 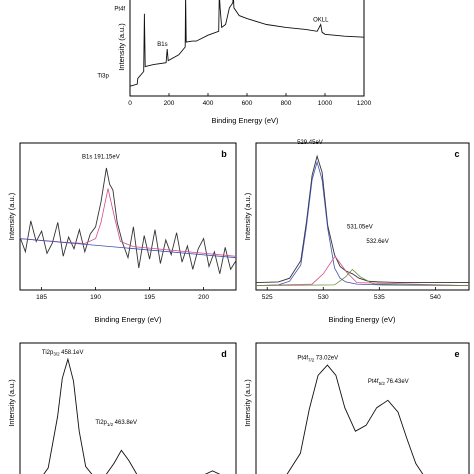 I want to click on peak-annotation: 529.45eV, so click(x=310, y=143).